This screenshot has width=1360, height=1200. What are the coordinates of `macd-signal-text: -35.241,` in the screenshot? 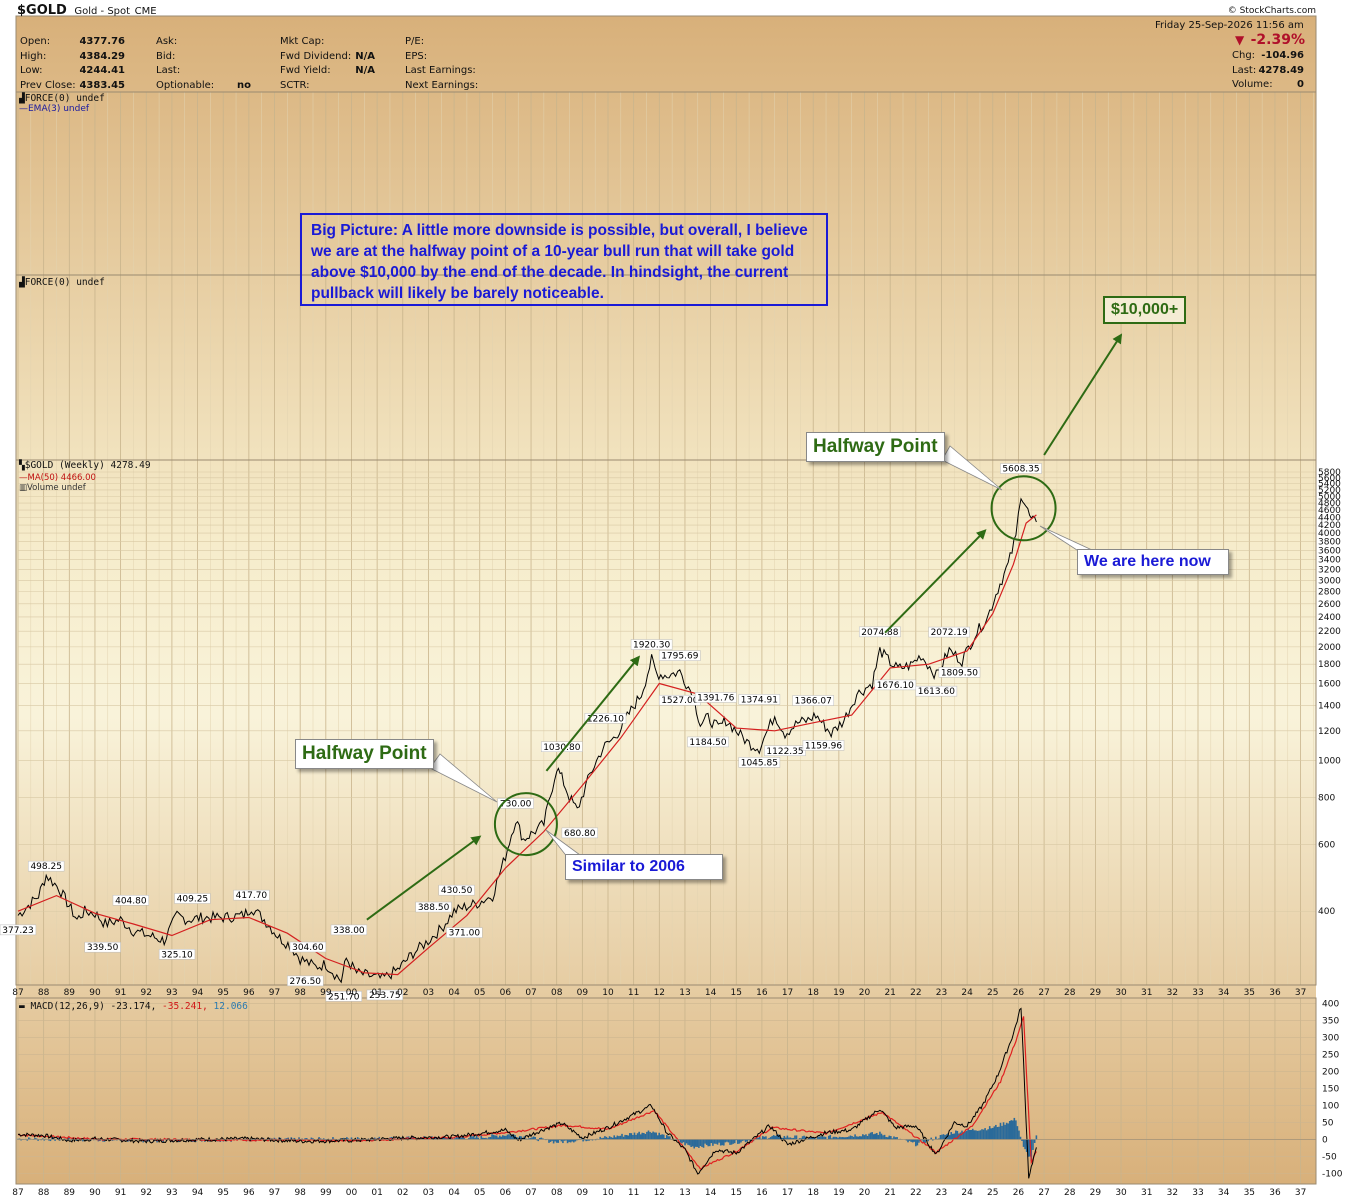 It's located at (185, 1006).